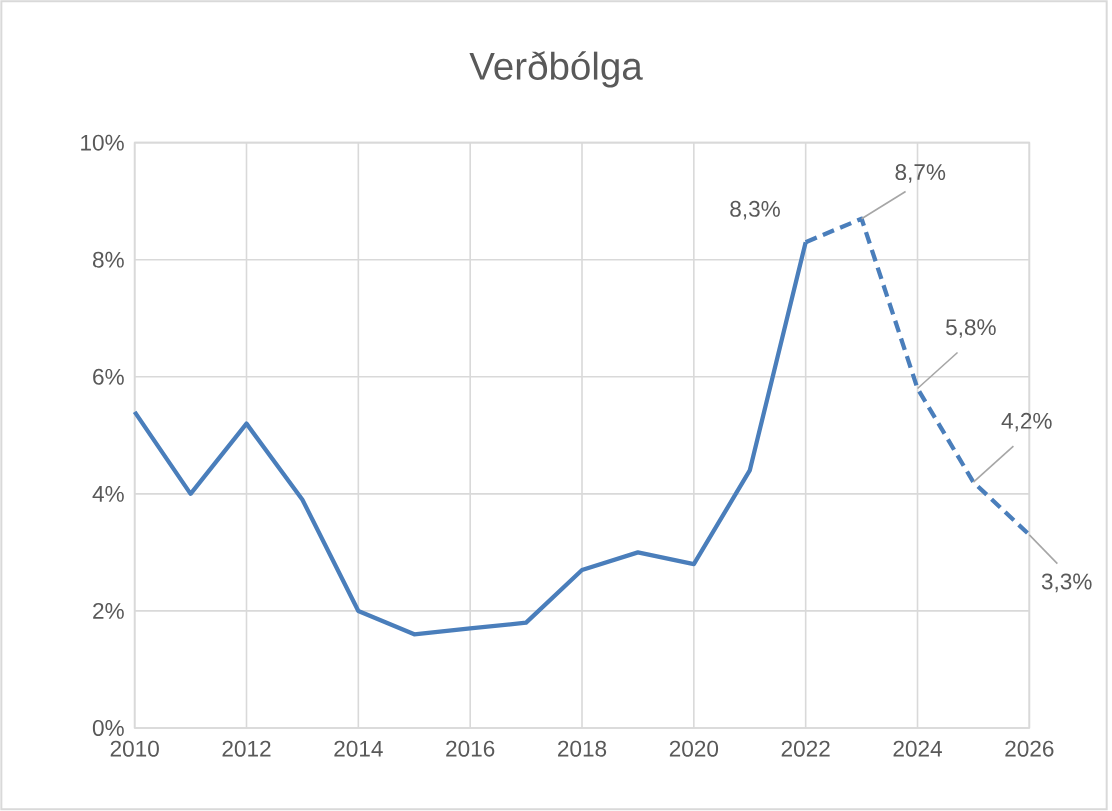 This screenshot has width=1112, height=811. Describe the element at coordinates (358, 748) in the screenshot. I see `x-tick-label: 2014` at that location.